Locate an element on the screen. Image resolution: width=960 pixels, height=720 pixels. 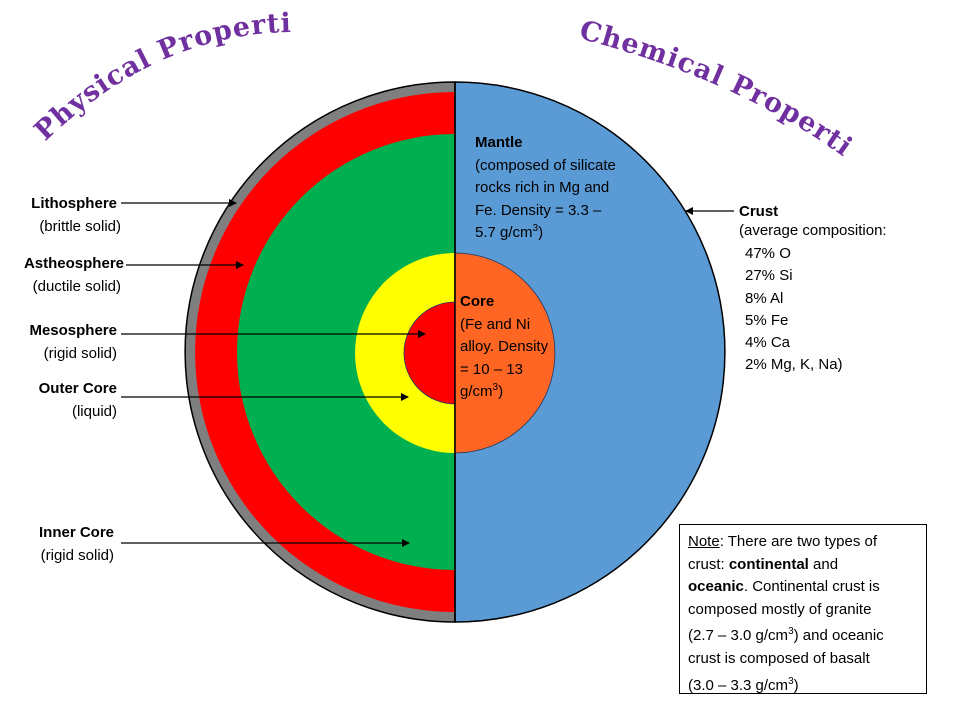
core-line-4: g/cm3) is located at coordinates (481, 391).